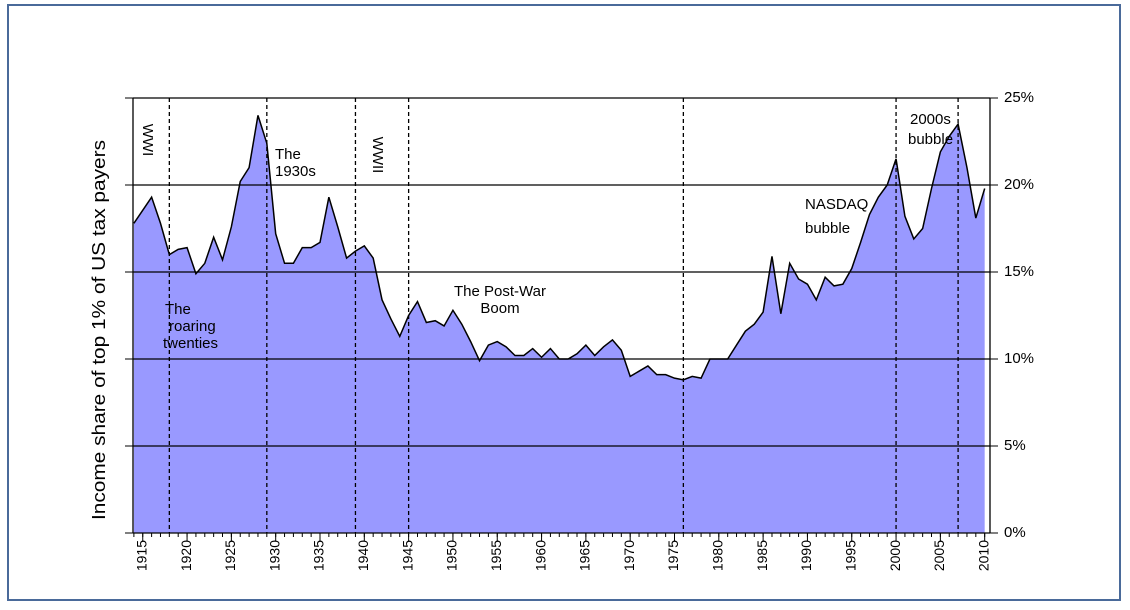 The width and height of the screenshot is (1130, 610). Describe the element at coordinates (1019, 358) in the screenshot. I see `y-tick-label: 10%` at that location.